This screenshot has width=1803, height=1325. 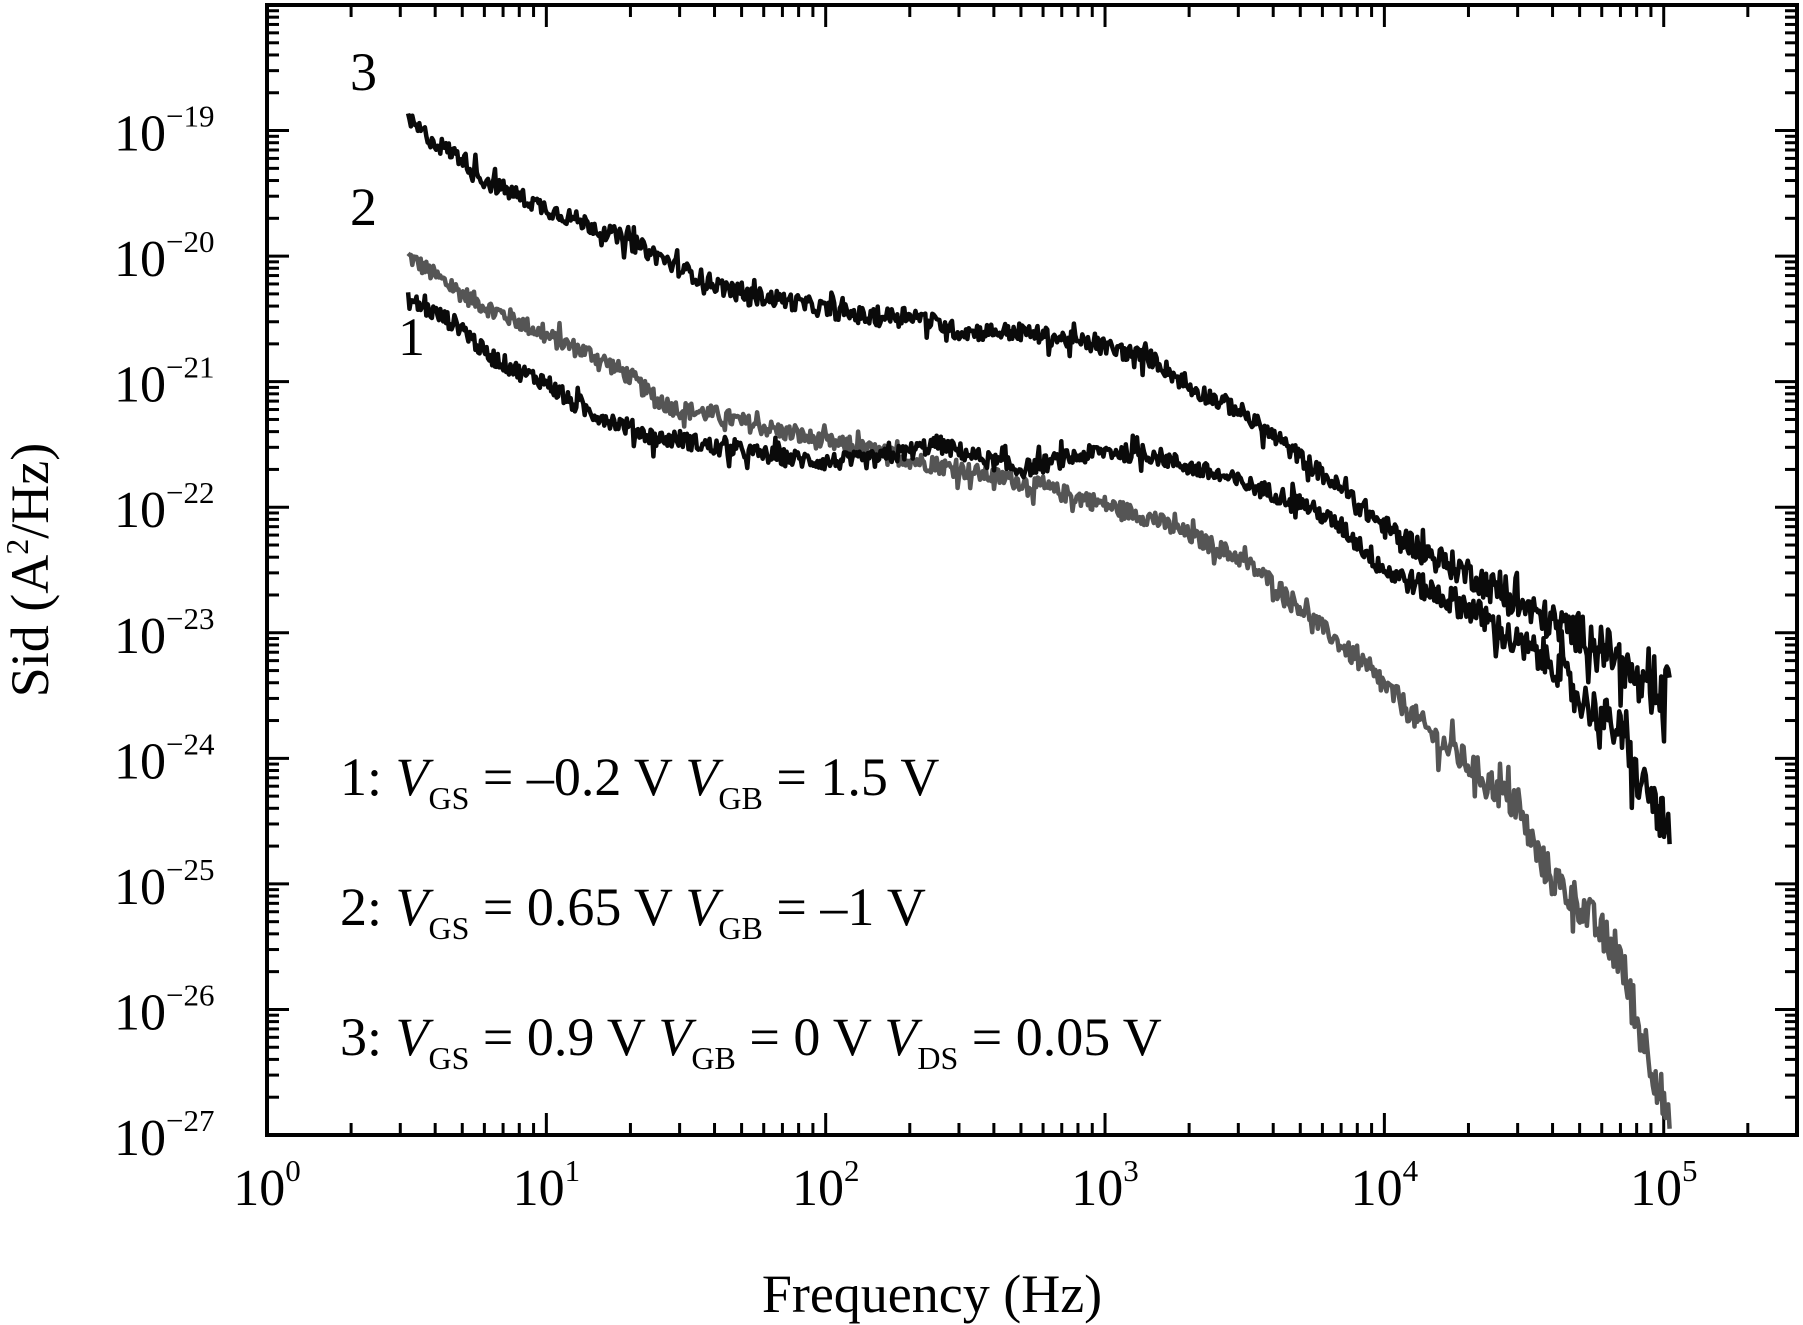 I want to click on y-tick-label: 10−25, so click(x=164, y=884).